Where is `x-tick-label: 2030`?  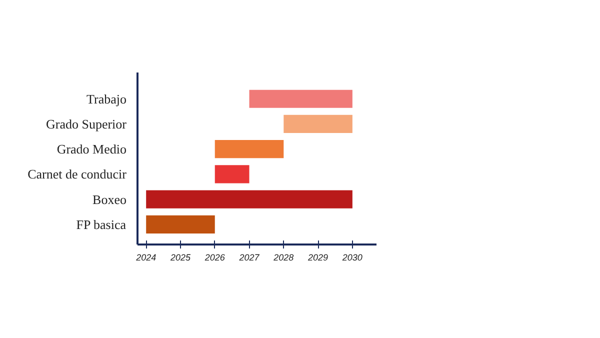
x-tick-label: 2030 is located at coordinates (351, 257).